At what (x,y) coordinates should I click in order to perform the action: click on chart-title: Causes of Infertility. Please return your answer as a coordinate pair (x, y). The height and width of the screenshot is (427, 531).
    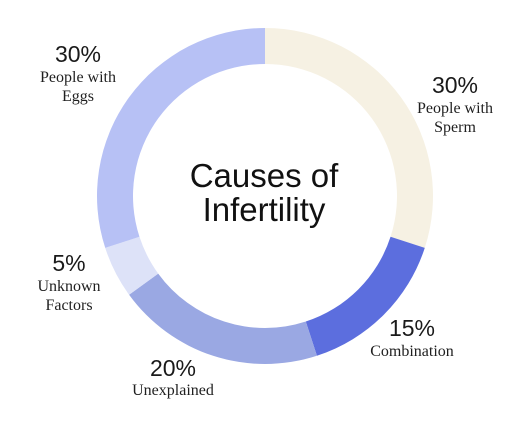
    Looking at the image, I should click on (264, 192).